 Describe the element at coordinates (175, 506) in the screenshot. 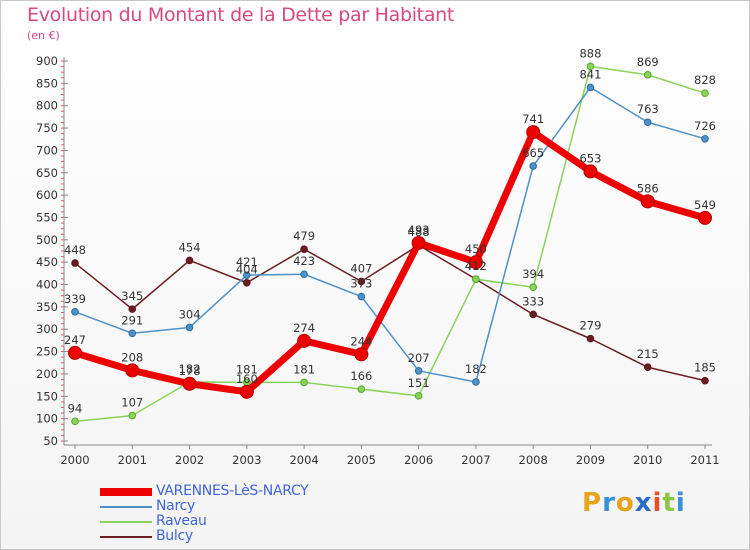

I see `legend-label: Narcy` at that location.